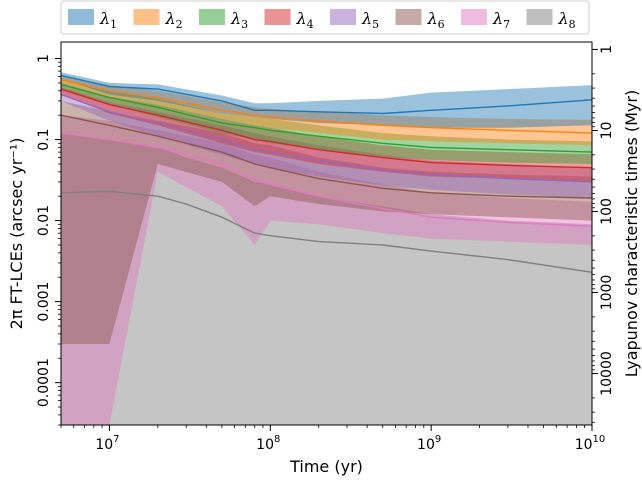  What do you see at coordinates (631, 233) in the screenshot?
I see `y2-axis-label: Lyapunov characteristic times (Myr)` at bounding box center [631, 233].